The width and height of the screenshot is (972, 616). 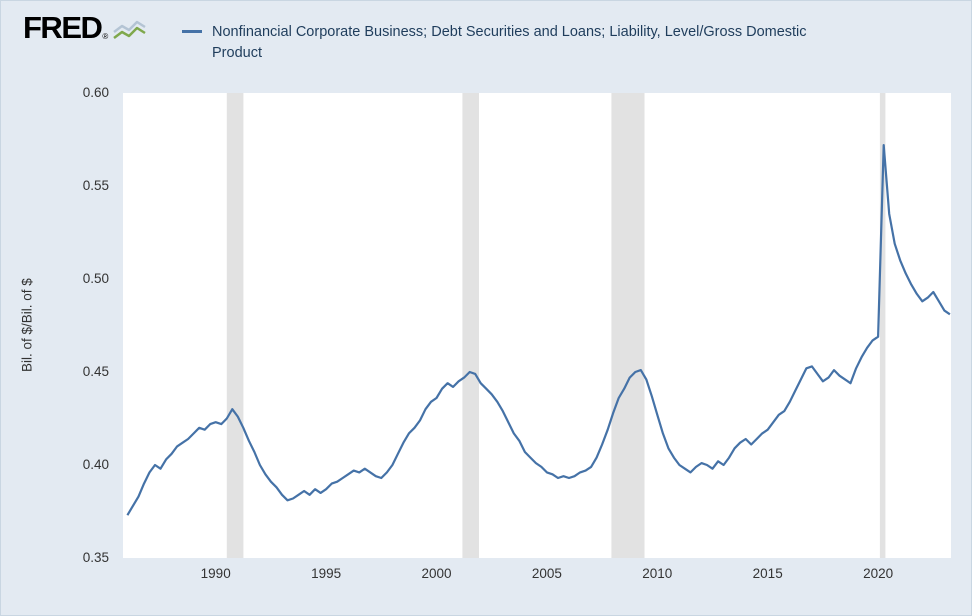 What do you see at coordinates (767, 573) in the screenshot?
I see `x-axis-tick-label: 2015` at bounding box center [767, 573].